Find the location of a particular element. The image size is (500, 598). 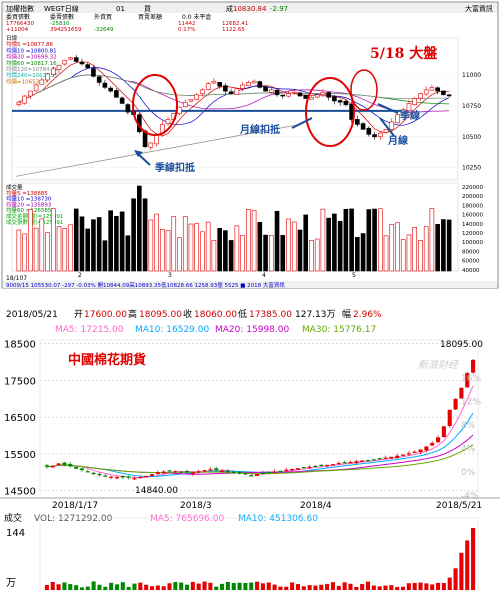

header-field: 127.13万 is located at coordinates (315, 315).